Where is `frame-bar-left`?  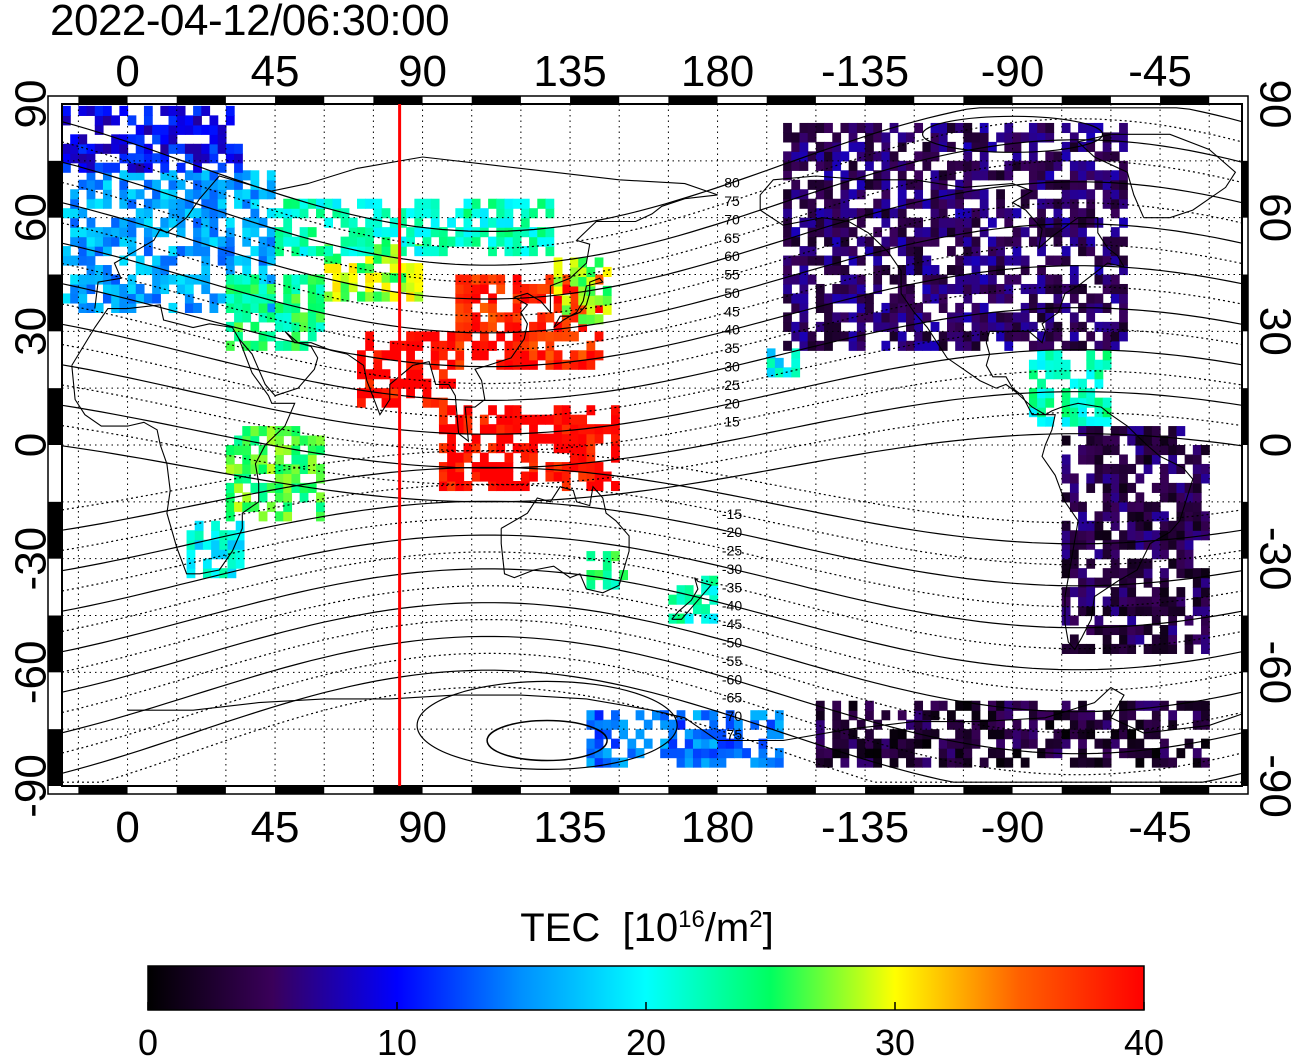 frame-bar-left is located at coordinates (55, 303).